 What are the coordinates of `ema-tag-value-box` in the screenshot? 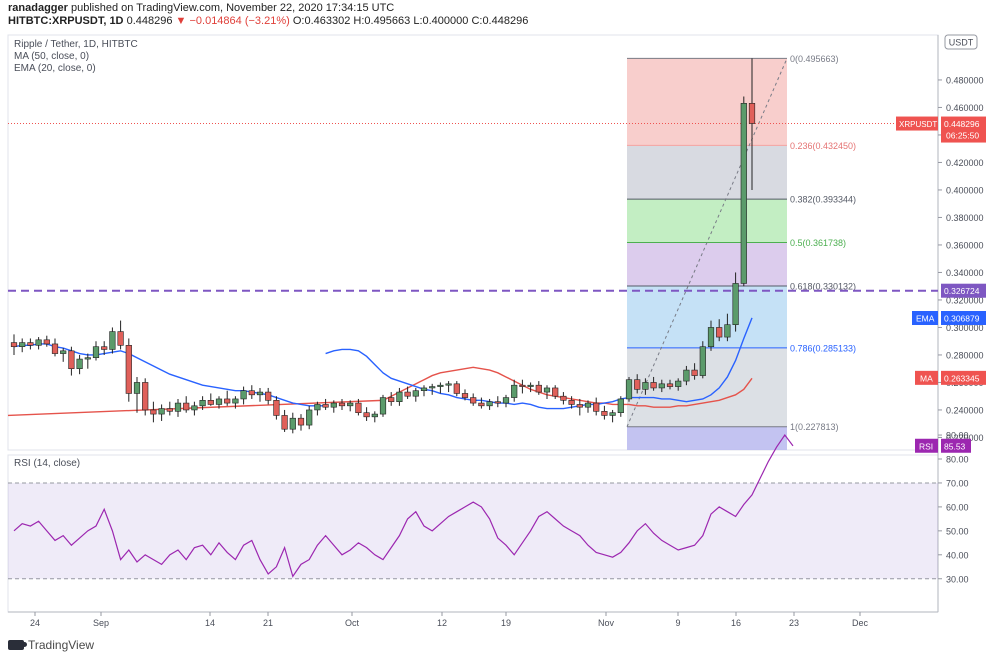 It's located at (963, 317).